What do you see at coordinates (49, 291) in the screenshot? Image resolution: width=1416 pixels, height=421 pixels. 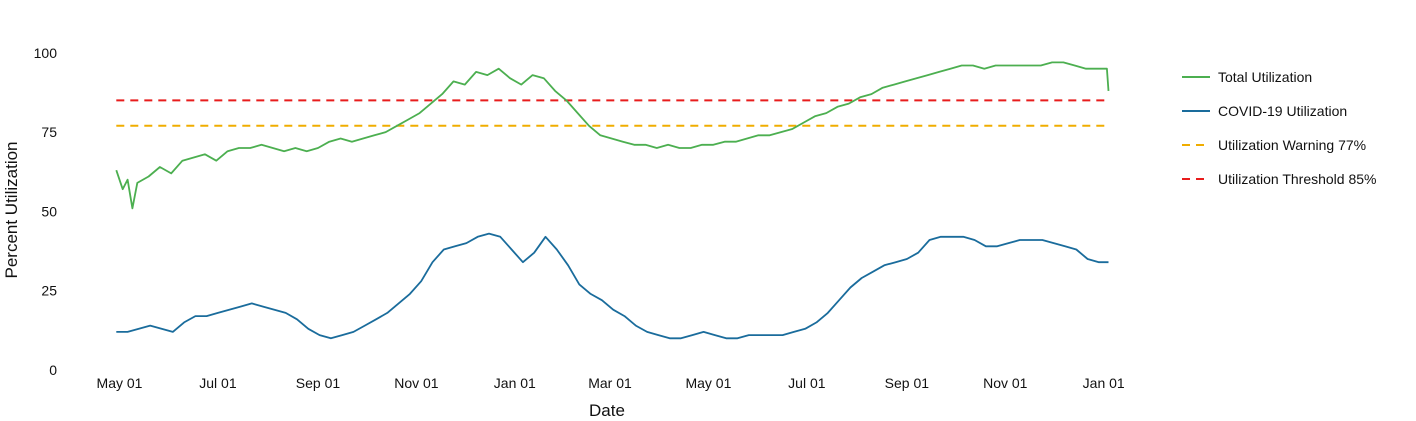 I see `y-tick-label: 25` at bounding box center [49, 291].